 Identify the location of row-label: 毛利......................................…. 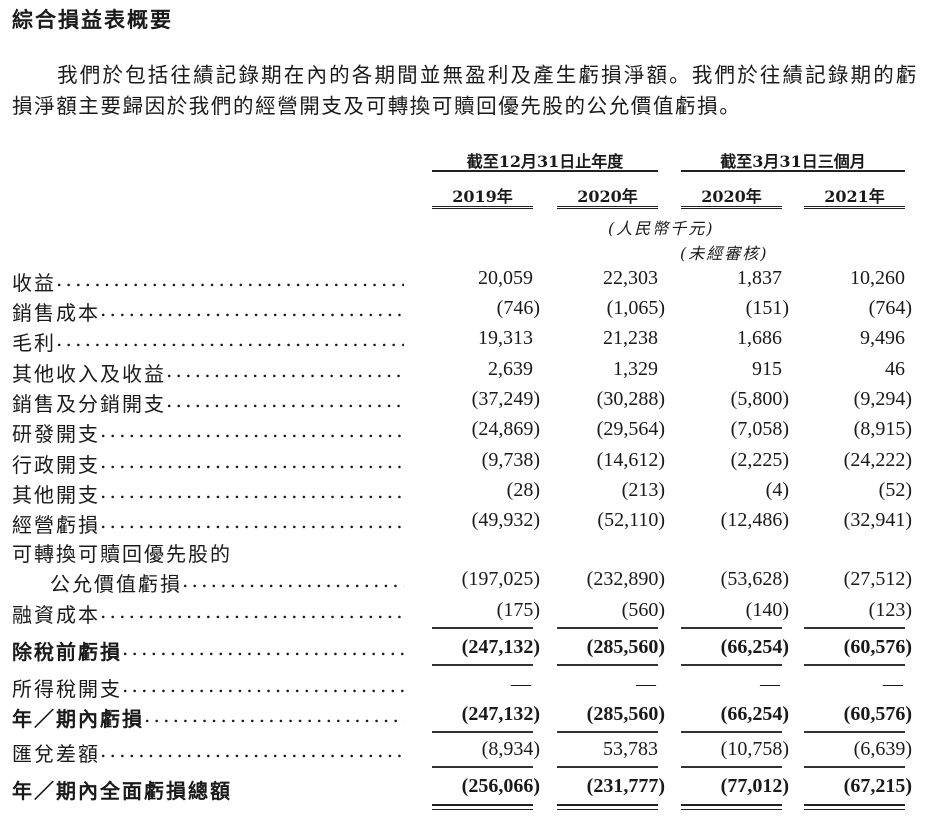
(208, 341).